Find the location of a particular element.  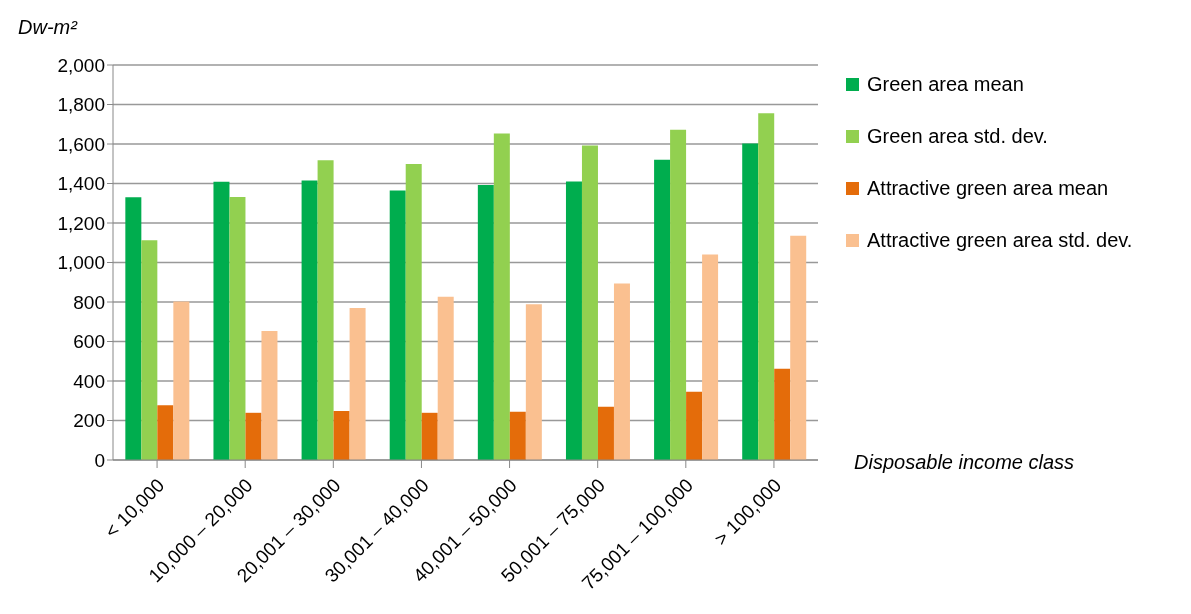

y-axis-title: Dw-m² is located at coordinates (47, 27).